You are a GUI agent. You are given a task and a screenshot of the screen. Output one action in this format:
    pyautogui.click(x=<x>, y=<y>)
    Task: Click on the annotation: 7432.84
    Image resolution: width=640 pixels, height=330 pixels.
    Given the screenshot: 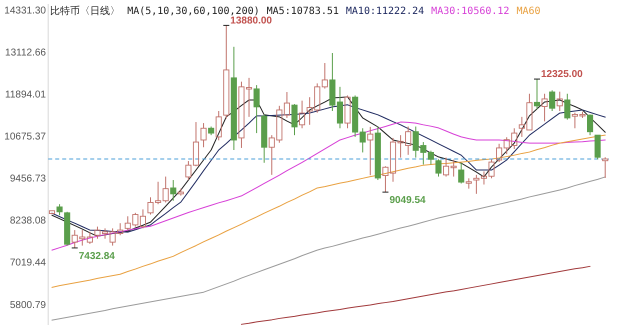 What is the action you would take?
    pyautogui.click(x=97, y=256)
    